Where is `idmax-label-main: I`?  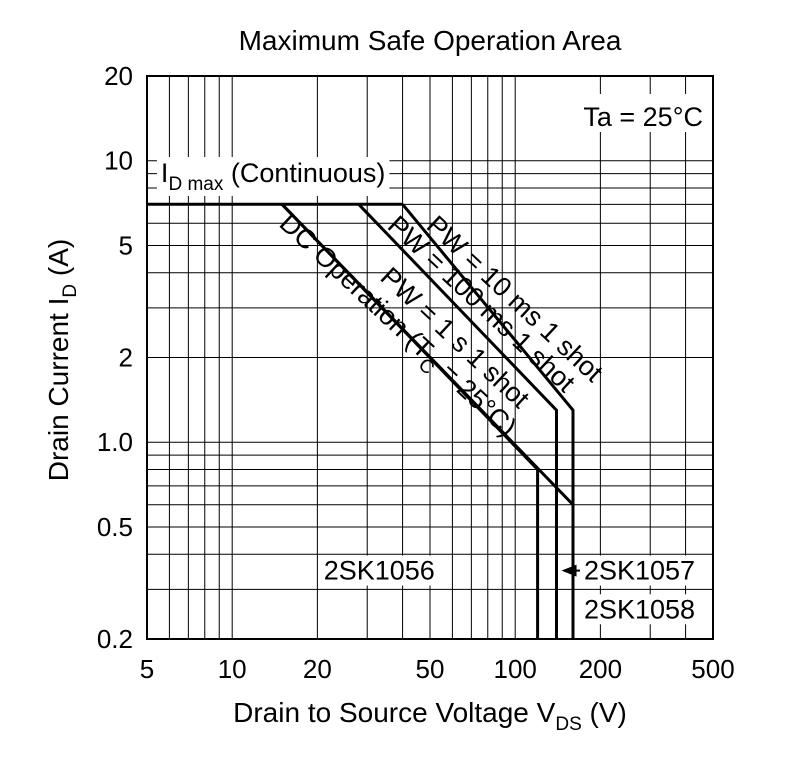 idmax-label-main: I is located at coordinates (165, 173).